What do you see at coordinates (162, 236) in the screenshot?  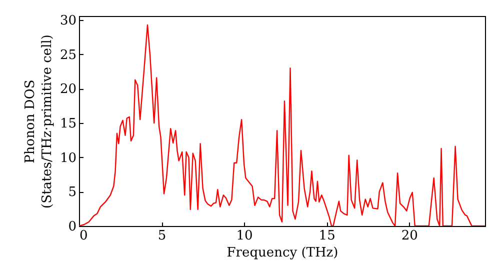 I see `x-tick-label: 5` at bounding box center [162, 236].